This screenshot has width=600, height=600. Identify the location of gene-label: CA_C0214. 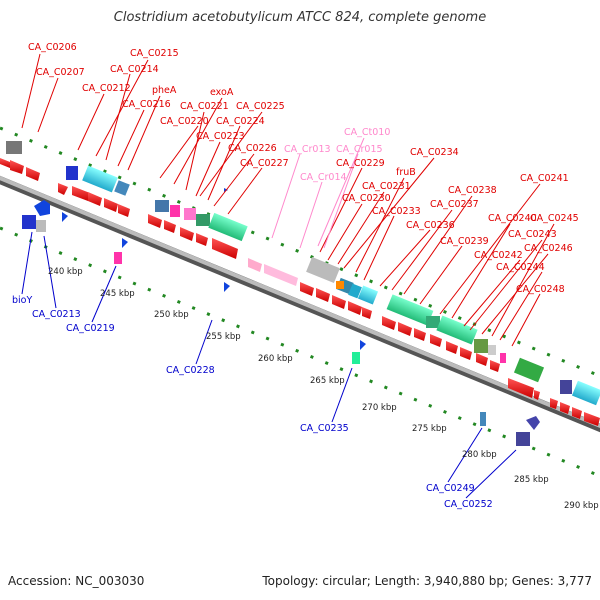
(134, 69).